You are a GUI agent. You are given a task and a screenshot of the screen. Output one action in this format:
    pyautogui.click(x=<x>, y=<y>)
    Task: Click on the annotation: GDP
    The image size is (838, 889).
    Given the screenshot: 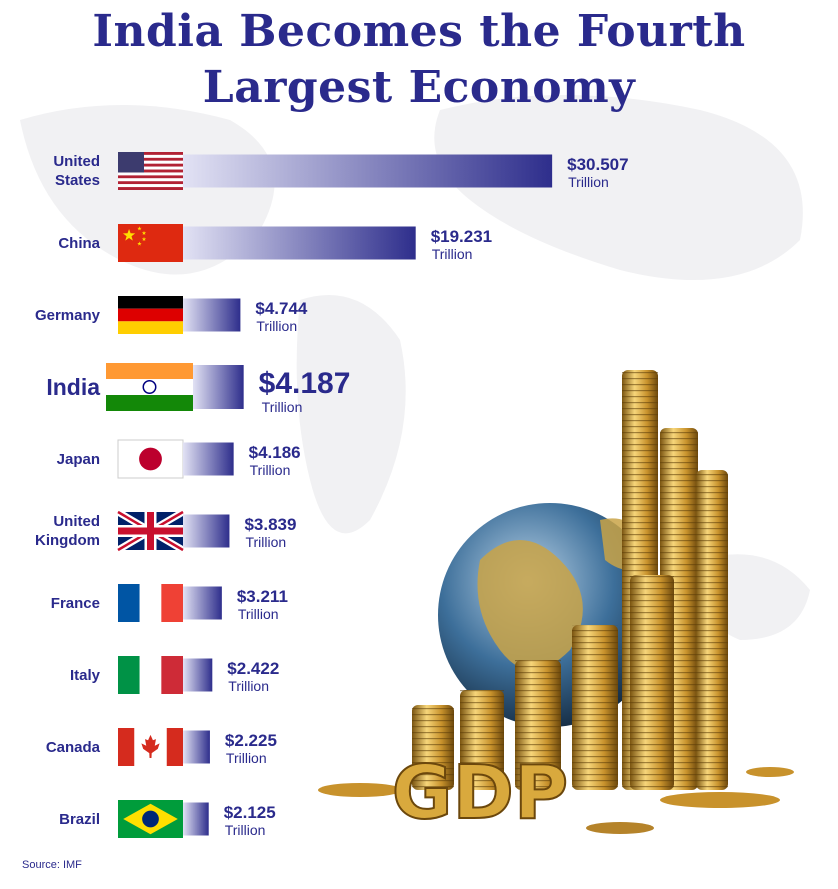 What is the action you would take?
    pyautogui.click(x=480, y=793)
    